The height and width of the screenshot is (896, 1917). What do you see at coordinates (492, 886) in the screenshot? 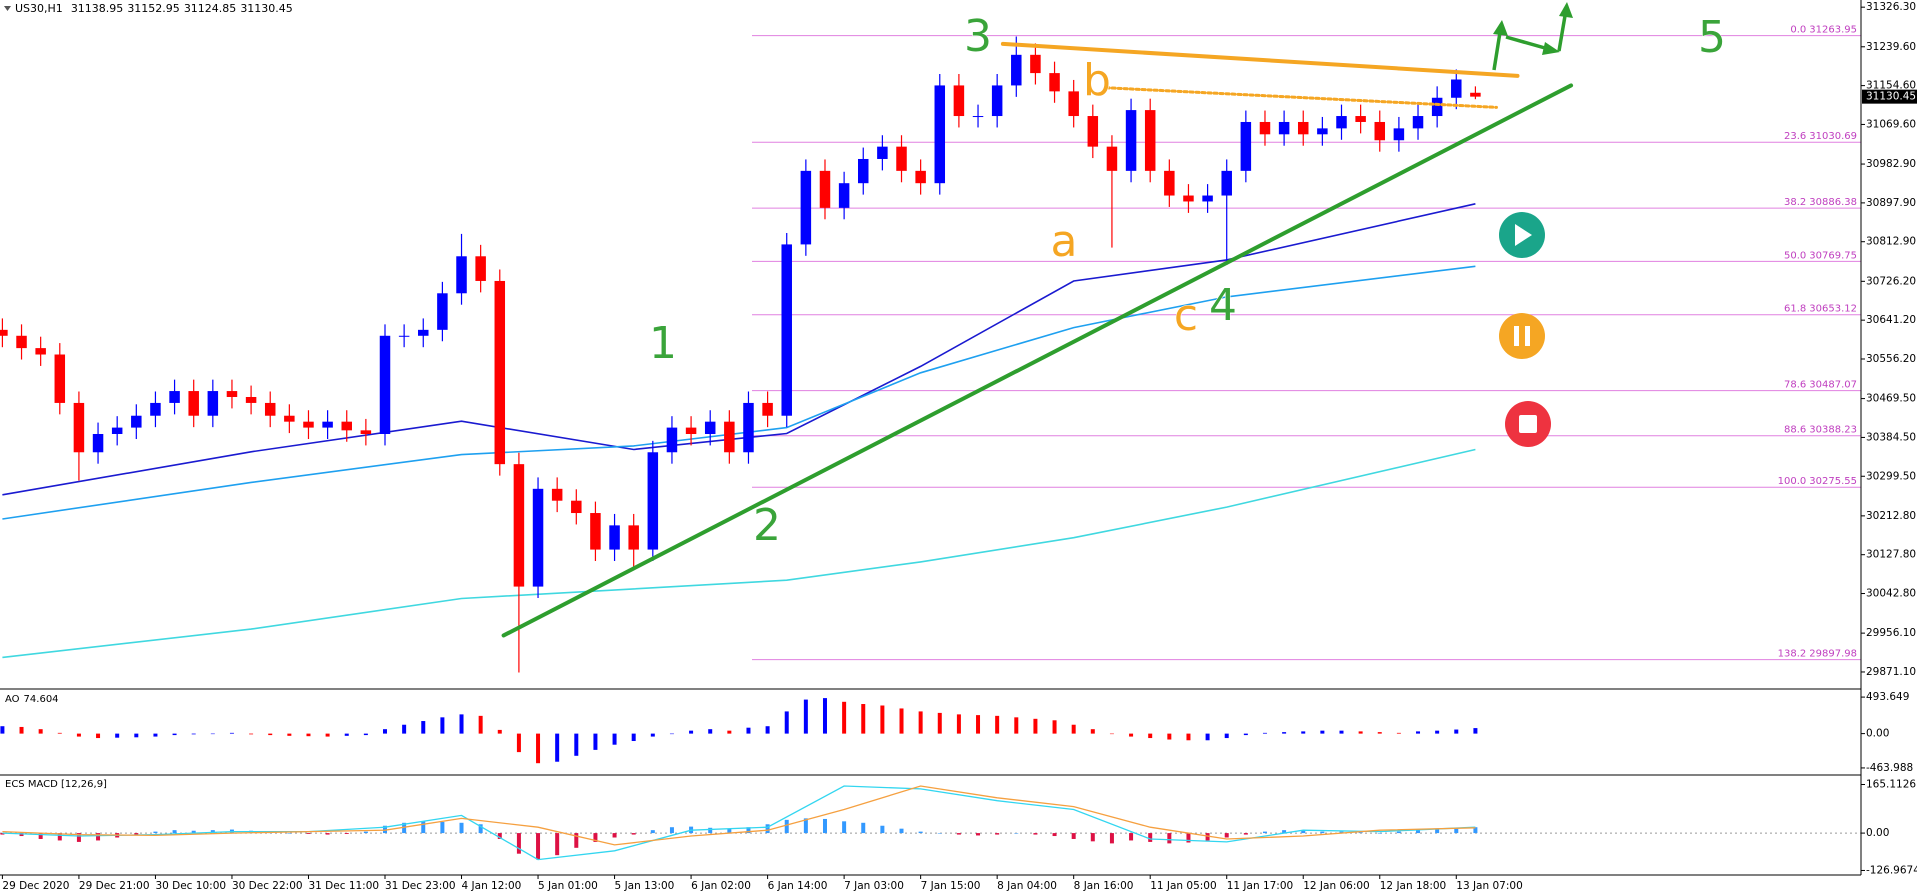
I see `x-tick-label: 4 Jan 12:00` at bounding box center [492, 886].